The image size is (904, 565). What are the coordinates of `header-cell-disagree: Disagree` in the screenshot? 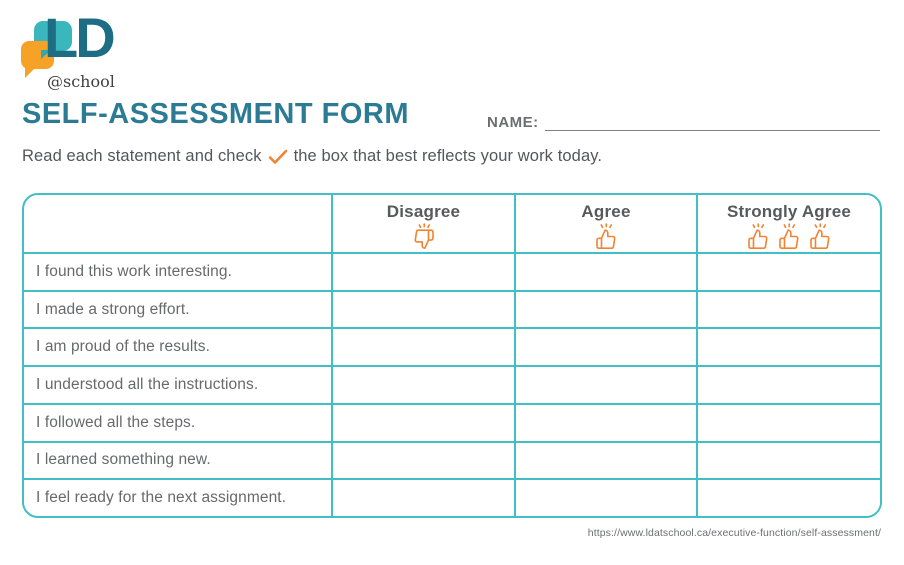 It's located at (422, 223).